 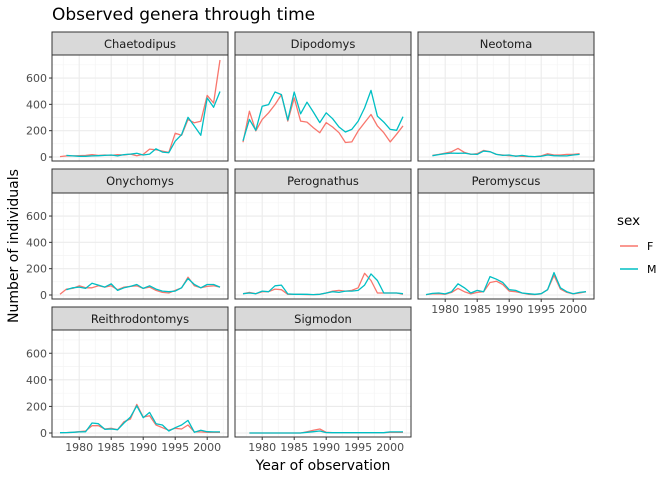 I want to click on legend-title: sex, so click(x=628, y=221).